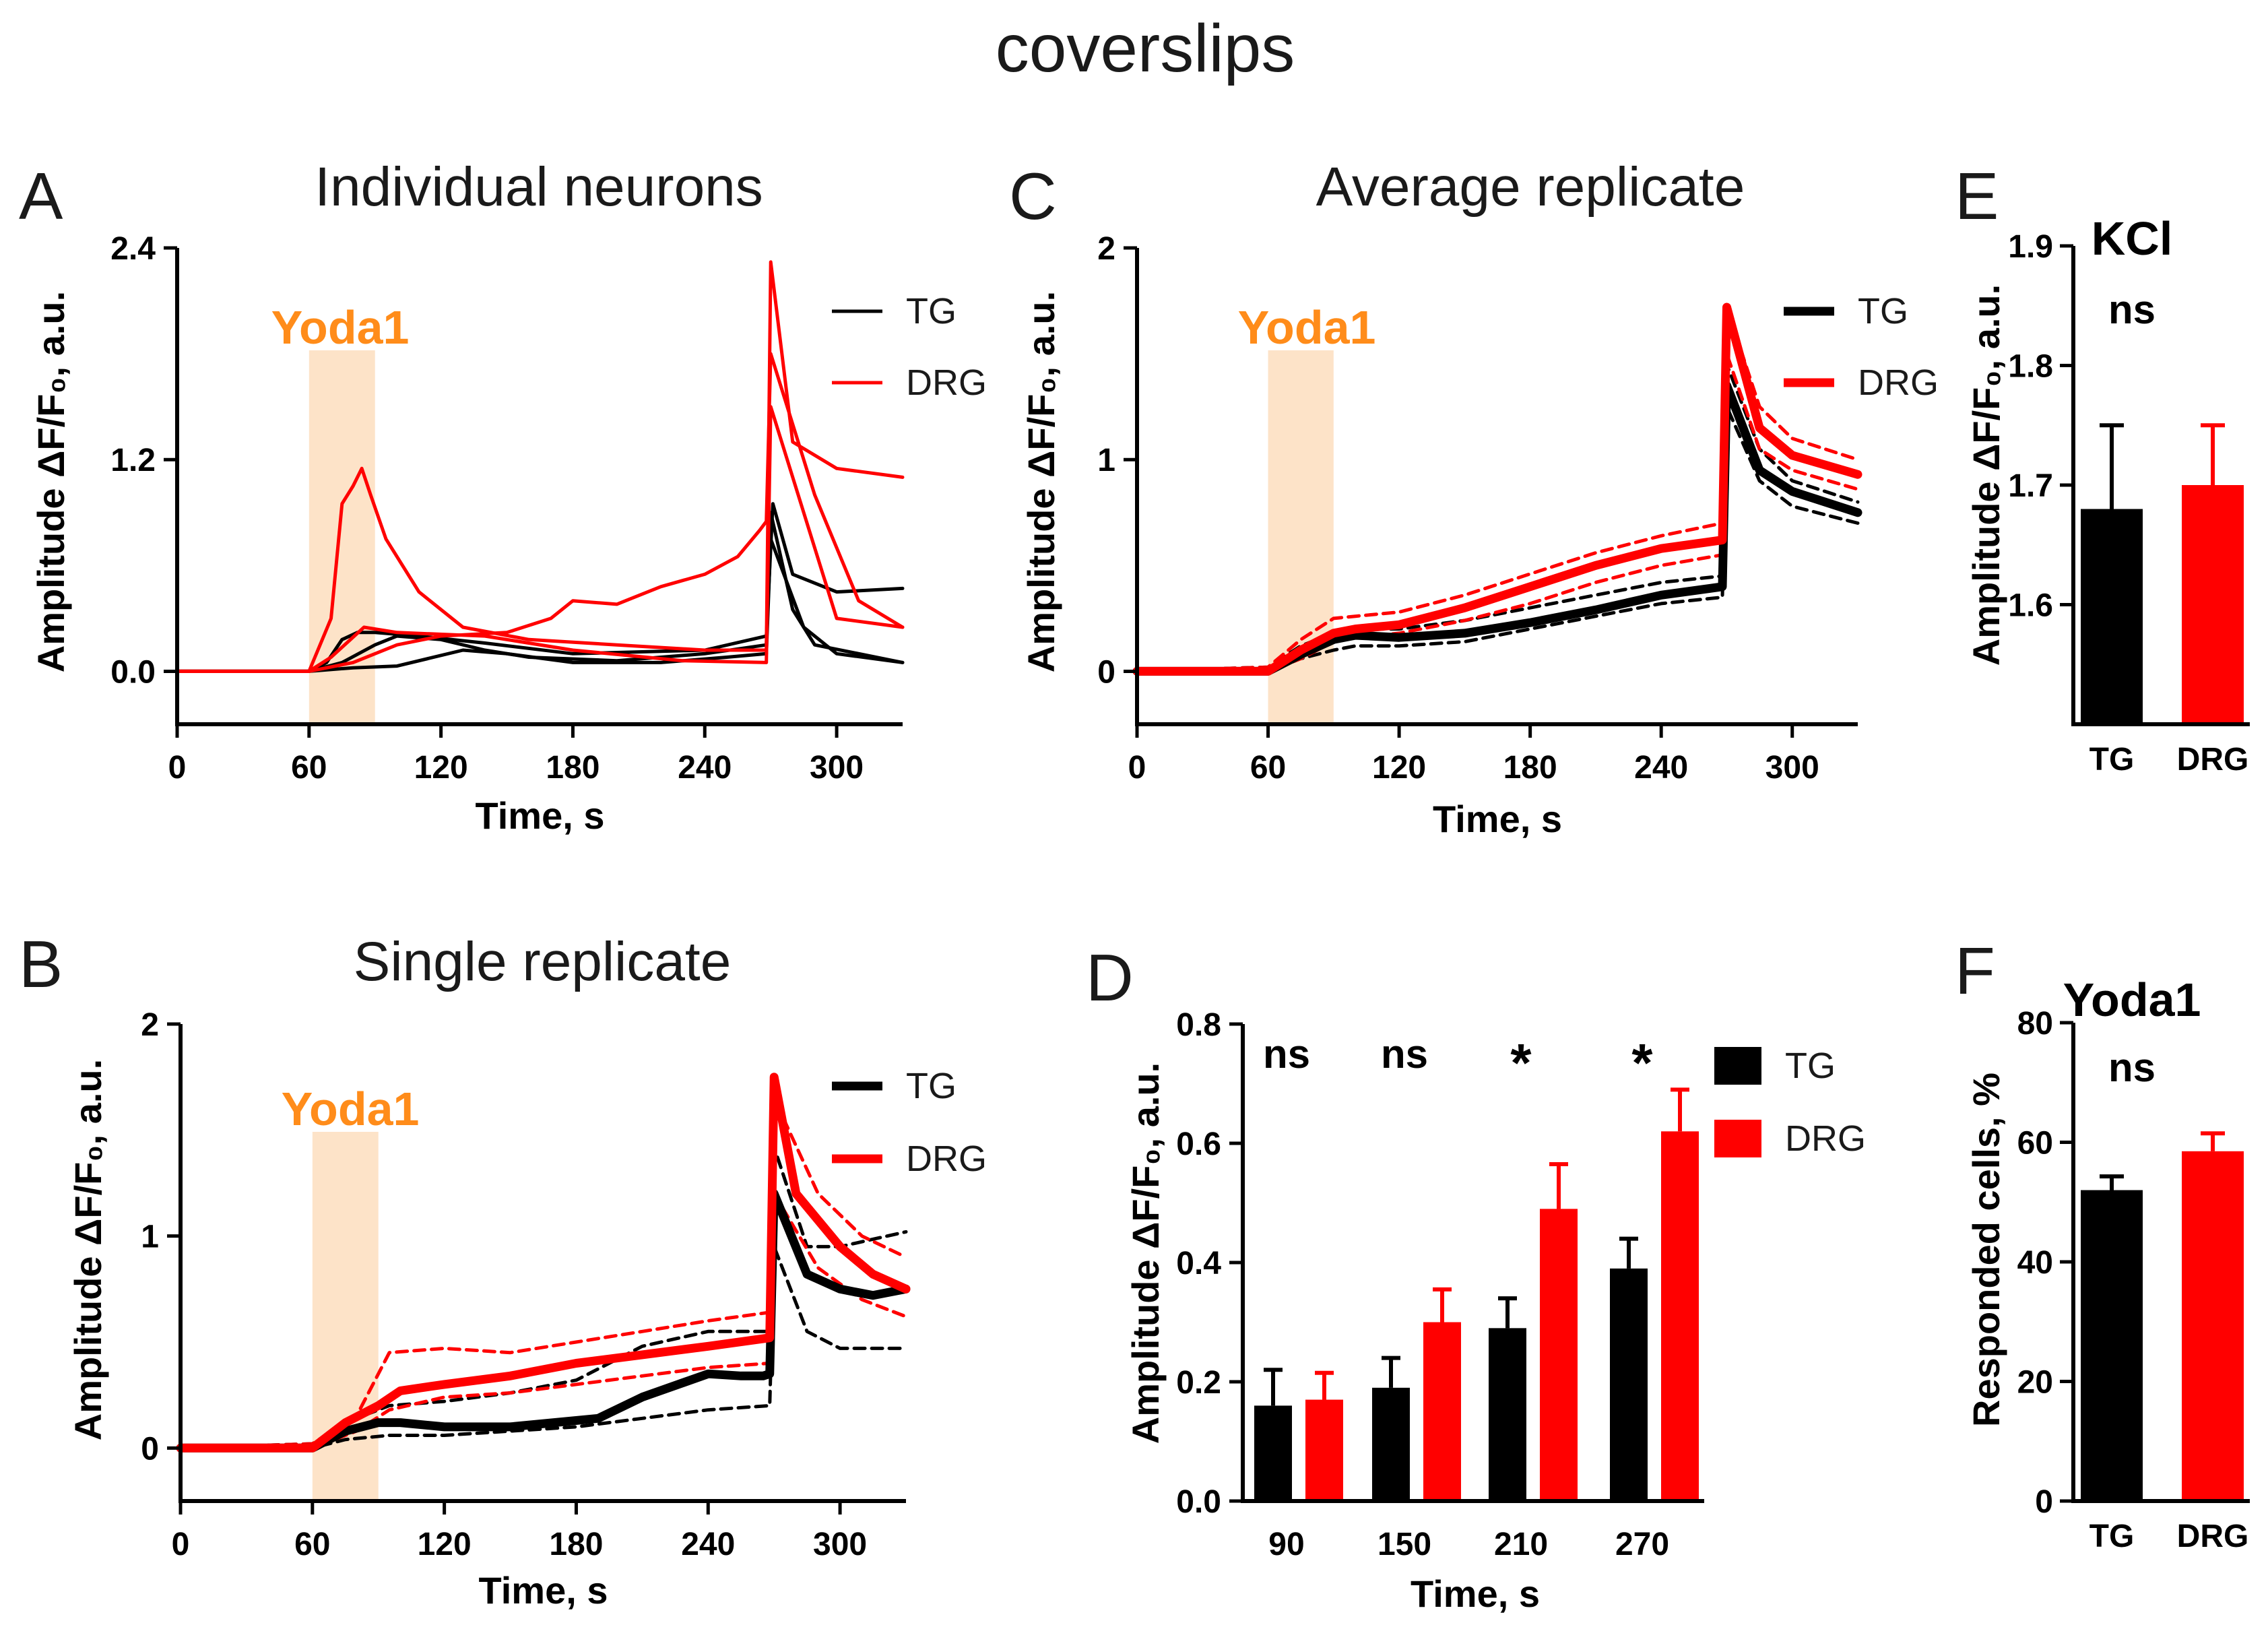 This screenshot has width=2268, height=1625. What do you see at coordinates (2132, 239) in the screenshot?
I see `panel-title: KCl` at bounding box center [2132, 239].